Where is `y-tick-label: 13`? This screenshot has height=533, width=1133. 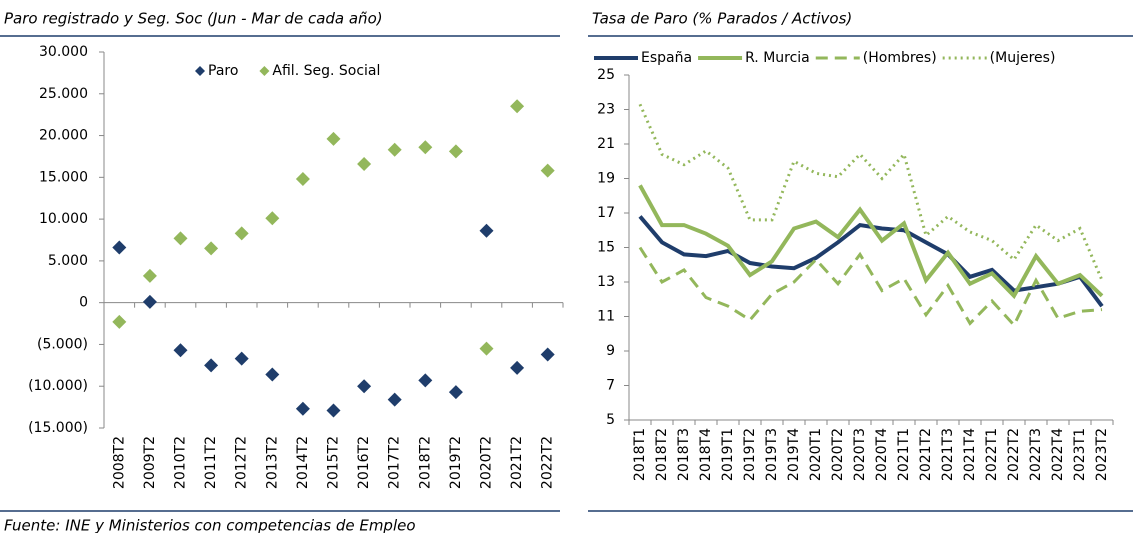 y-tick-label: 13 is located at coordinates (606, 282).